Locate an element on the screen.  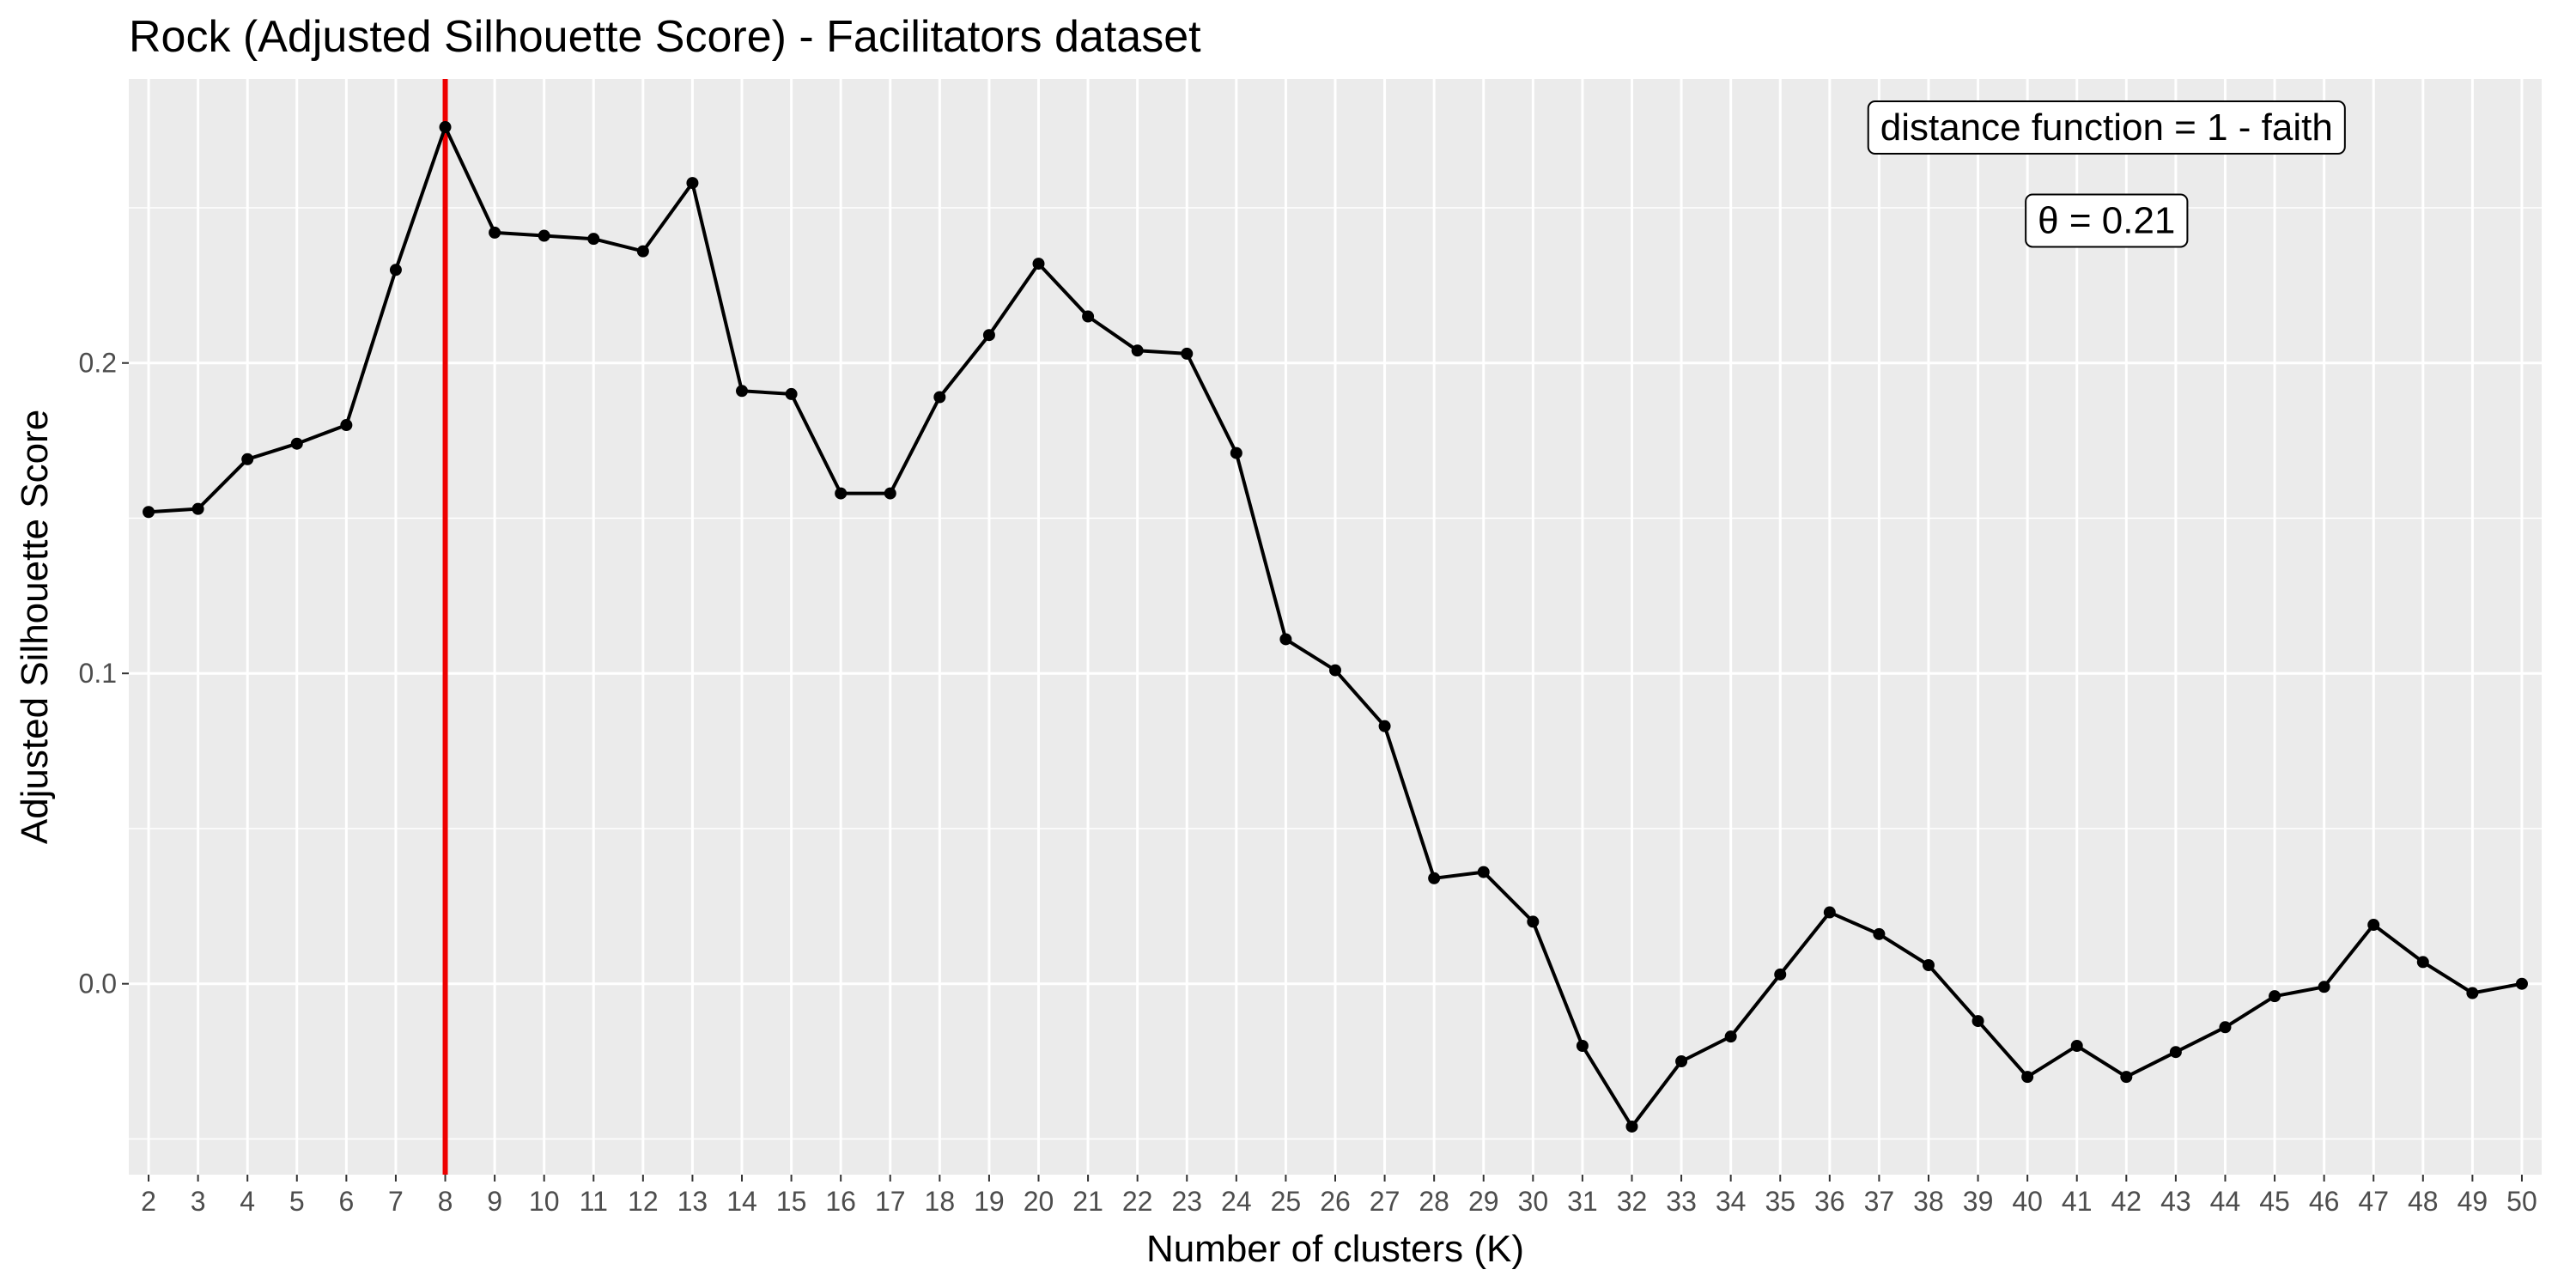
x-tick-label: 15 is located at coordinates (792, 1202).